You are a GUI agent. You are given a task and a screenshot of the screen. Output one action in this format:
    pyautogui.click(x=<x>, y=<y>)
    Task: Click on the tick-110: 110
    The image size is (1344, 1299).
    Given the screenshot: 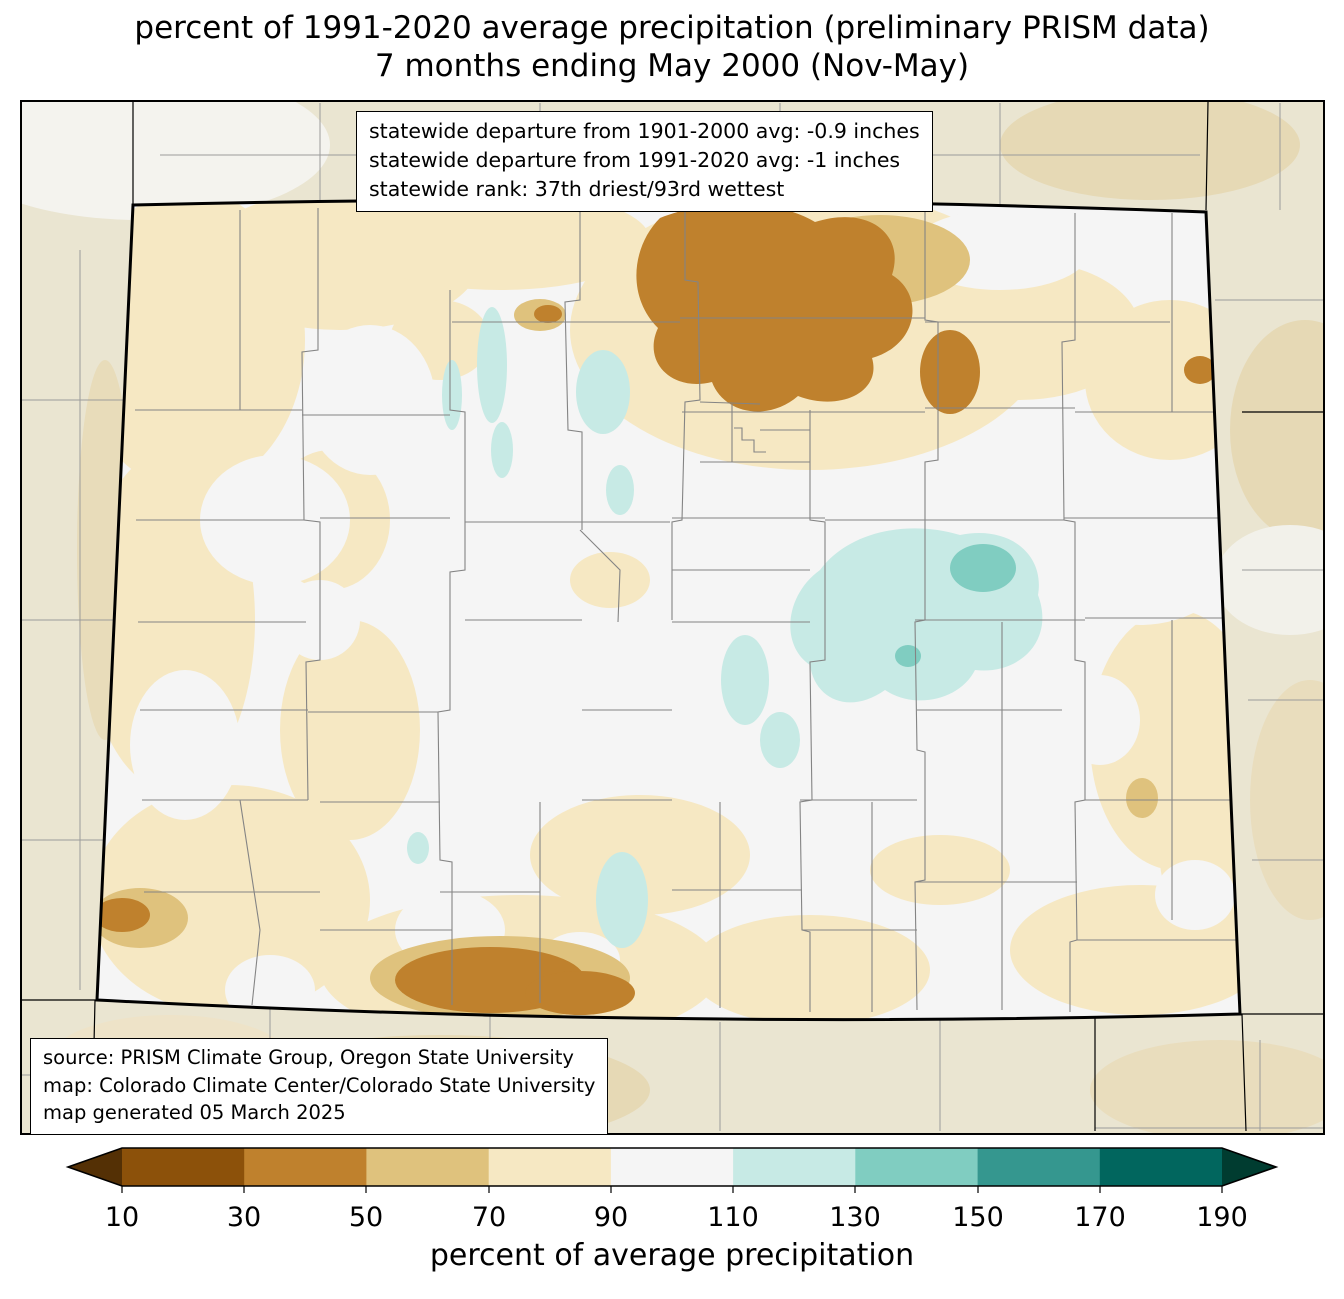 What is the action you would take?
    pyautogui.click(x=733, y=1217)
    